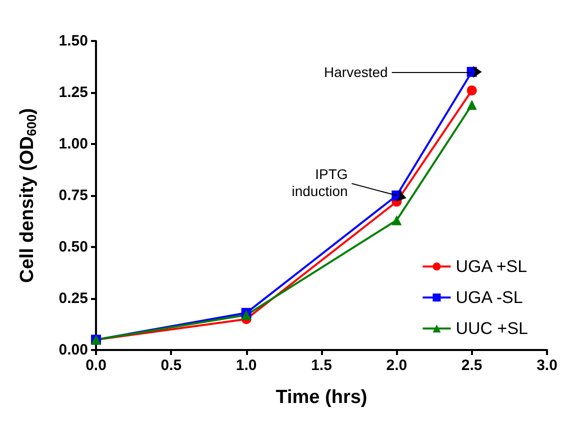 The width and height of the screenshot is (571, 430). I want to click on x-tick-label: 1.5, so click(321, 365).